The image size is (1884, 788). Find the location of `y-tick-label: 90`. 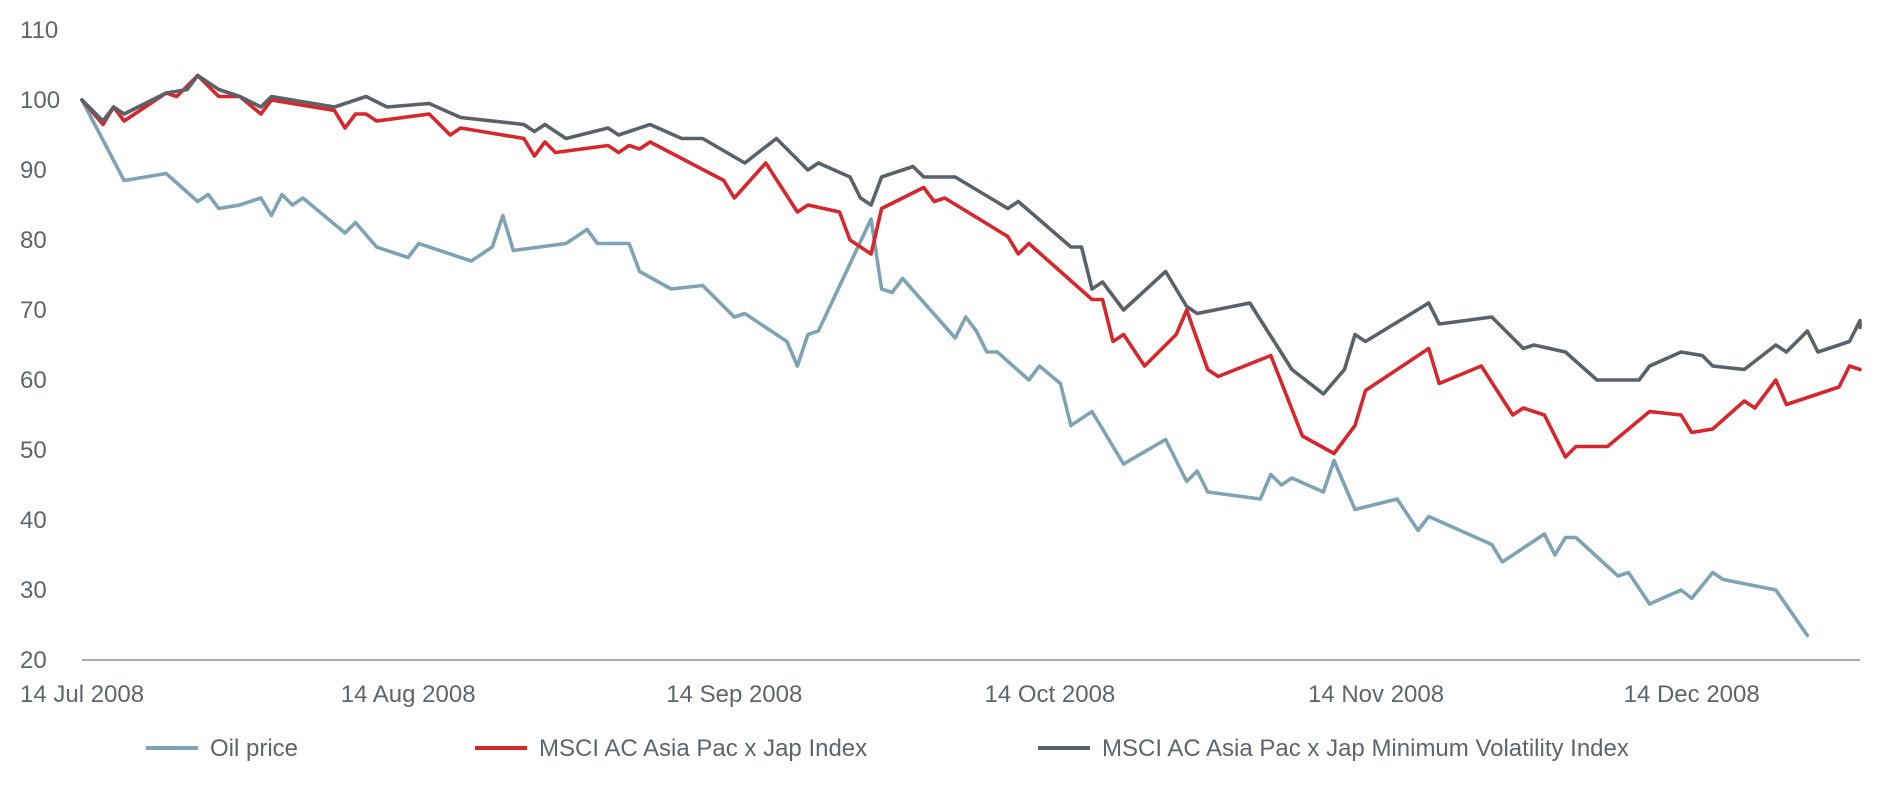

y-tick-label: 90 is located at coordinates (33, 170).